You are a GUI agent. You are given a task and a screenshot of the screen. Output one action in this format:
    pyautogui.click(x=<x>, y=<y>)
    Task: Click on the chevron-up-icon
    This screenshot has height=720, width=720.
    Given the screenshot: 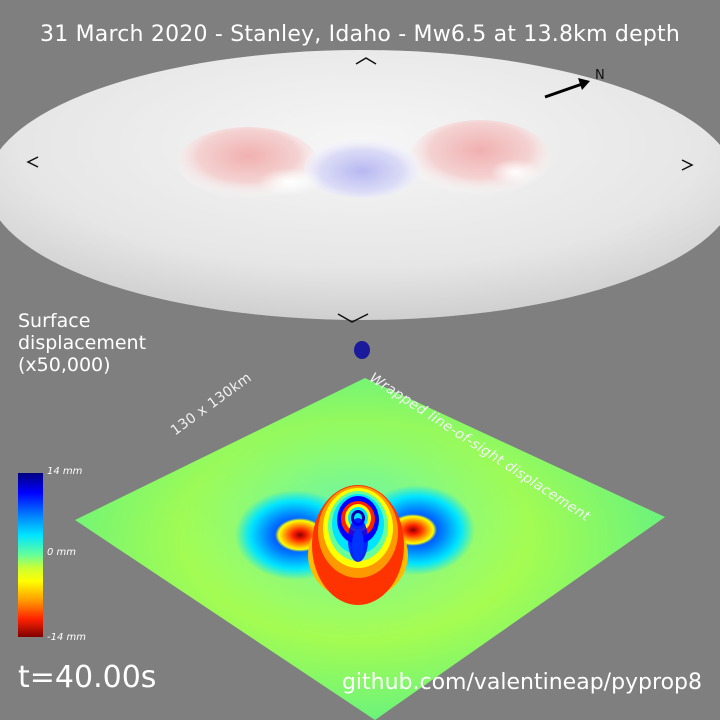 What is the action you would take?
    pyautogui.click(x=366, y=61)
    